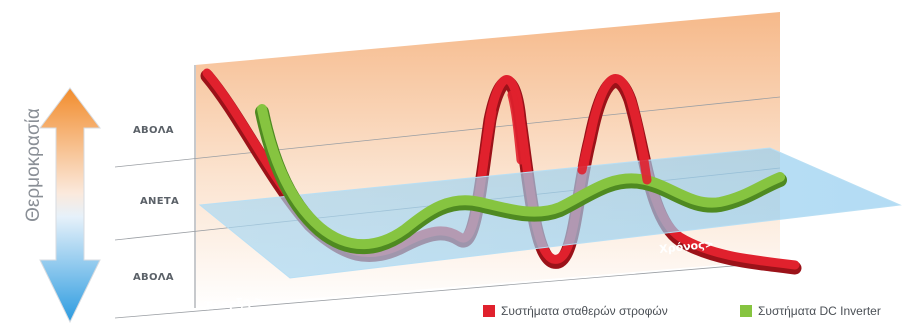 The image size is (918, 333). What do you see at coordinates (489, 311) in the screenshot?
I see `legend-swatch-fixed-speed` at bounding box center [489, 311].